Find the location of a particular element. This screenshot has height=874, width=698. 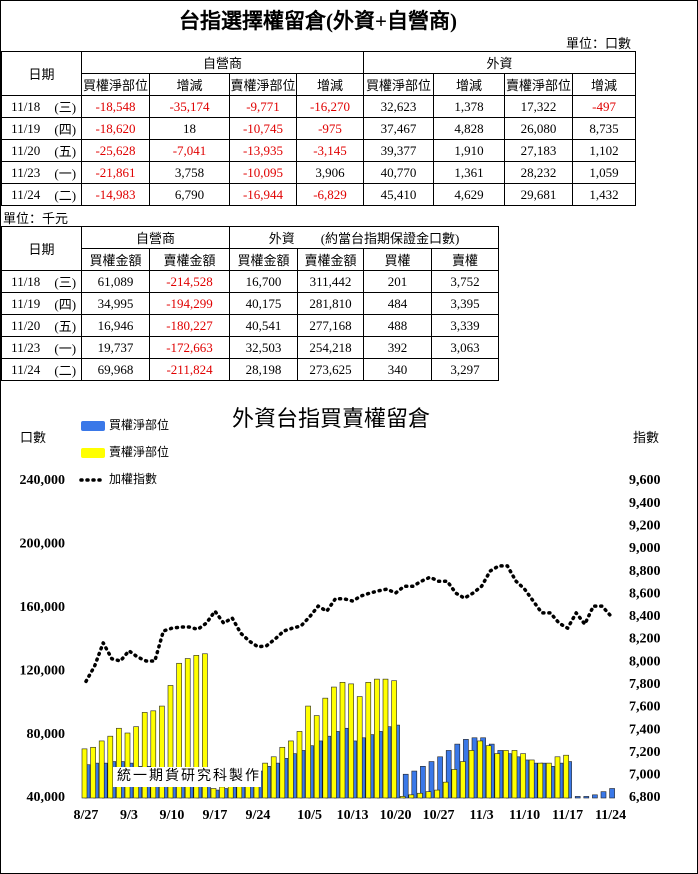

x-tick-label: 9/24 is located at coordinates (258, 815).